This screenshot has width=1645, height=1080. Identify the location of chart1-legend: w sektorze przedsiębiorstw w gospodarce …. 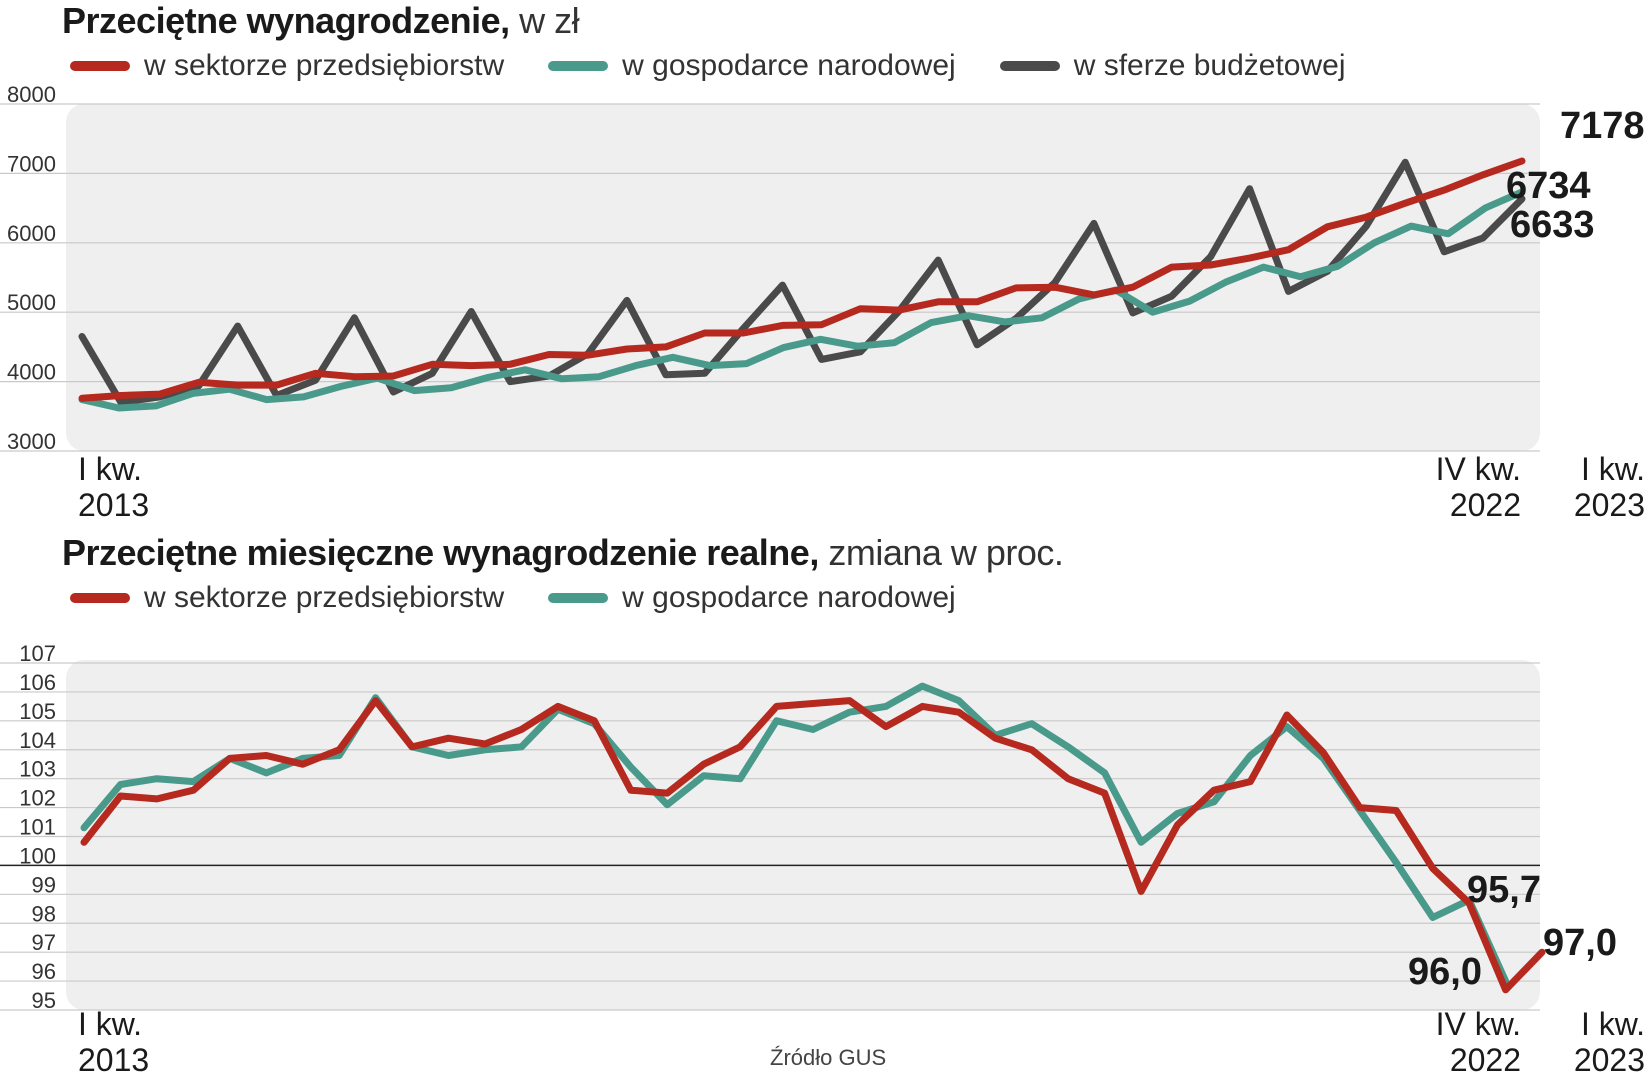
(730, 66).